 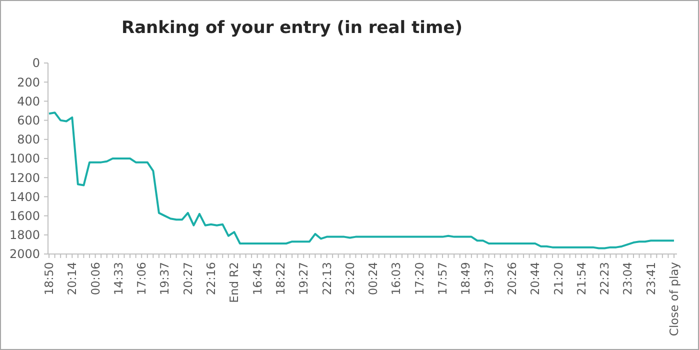 I want to click on x-tick-label: 23:41, so click(x=651, y=279).